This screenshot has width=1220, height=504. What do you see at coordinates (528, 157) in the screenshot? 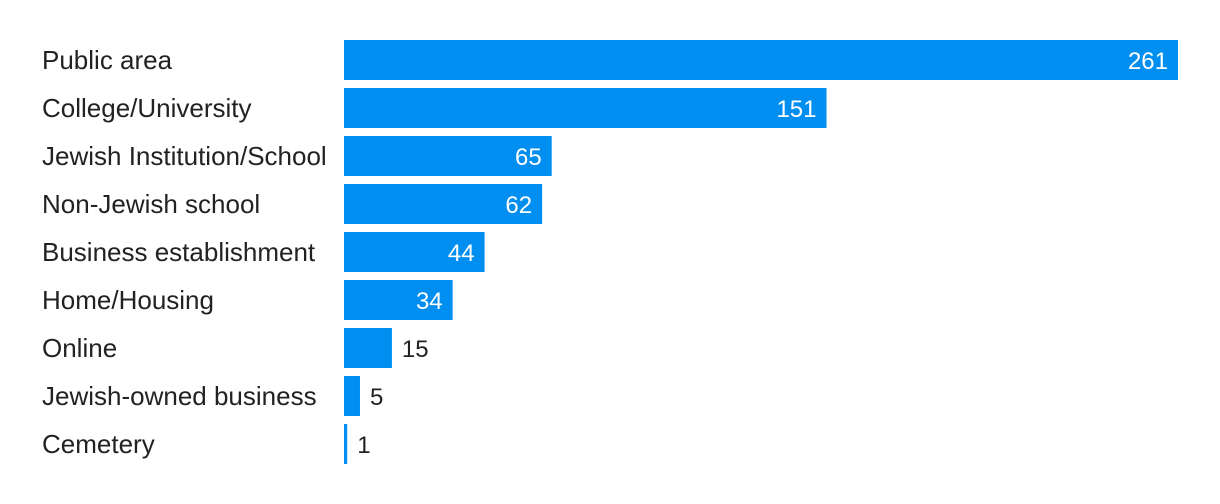
I see `value-label: 65` at bounding box center [528, 157].